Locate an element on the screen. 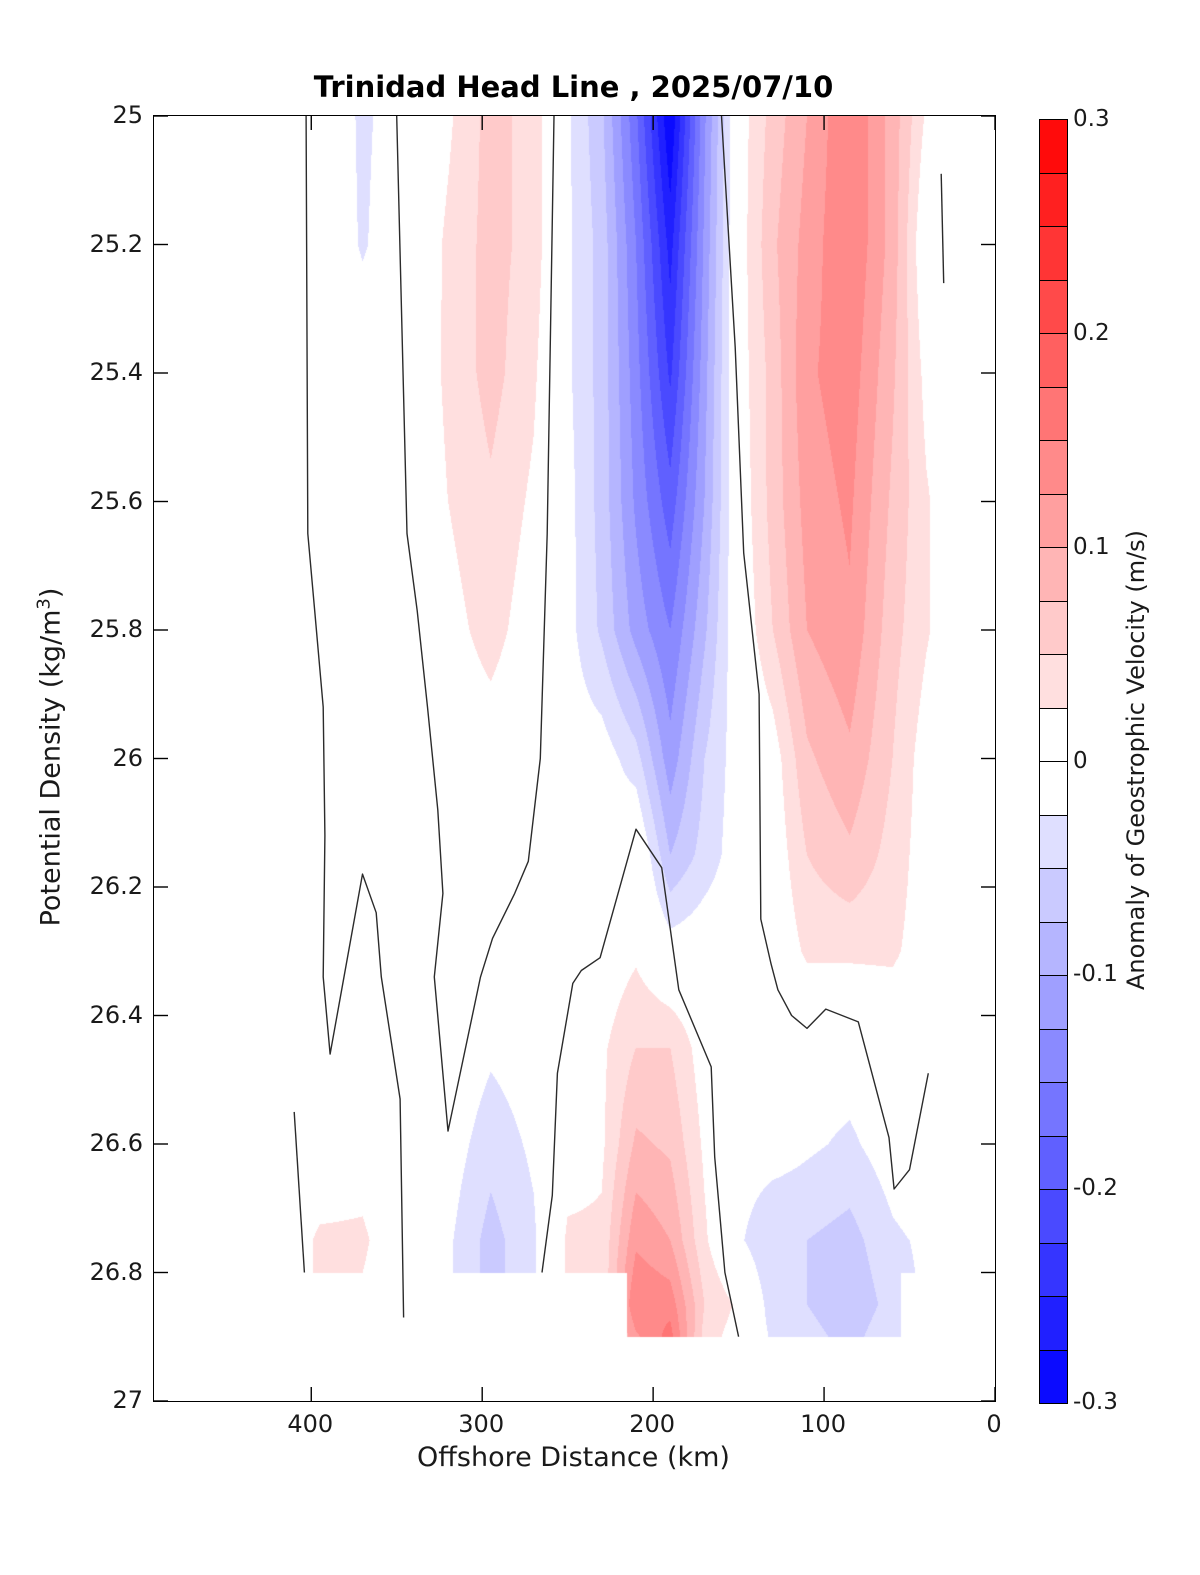 This screenshot has height=1575, width=1200. x-tick-label: 400 is located at coordinates (310, 1424).